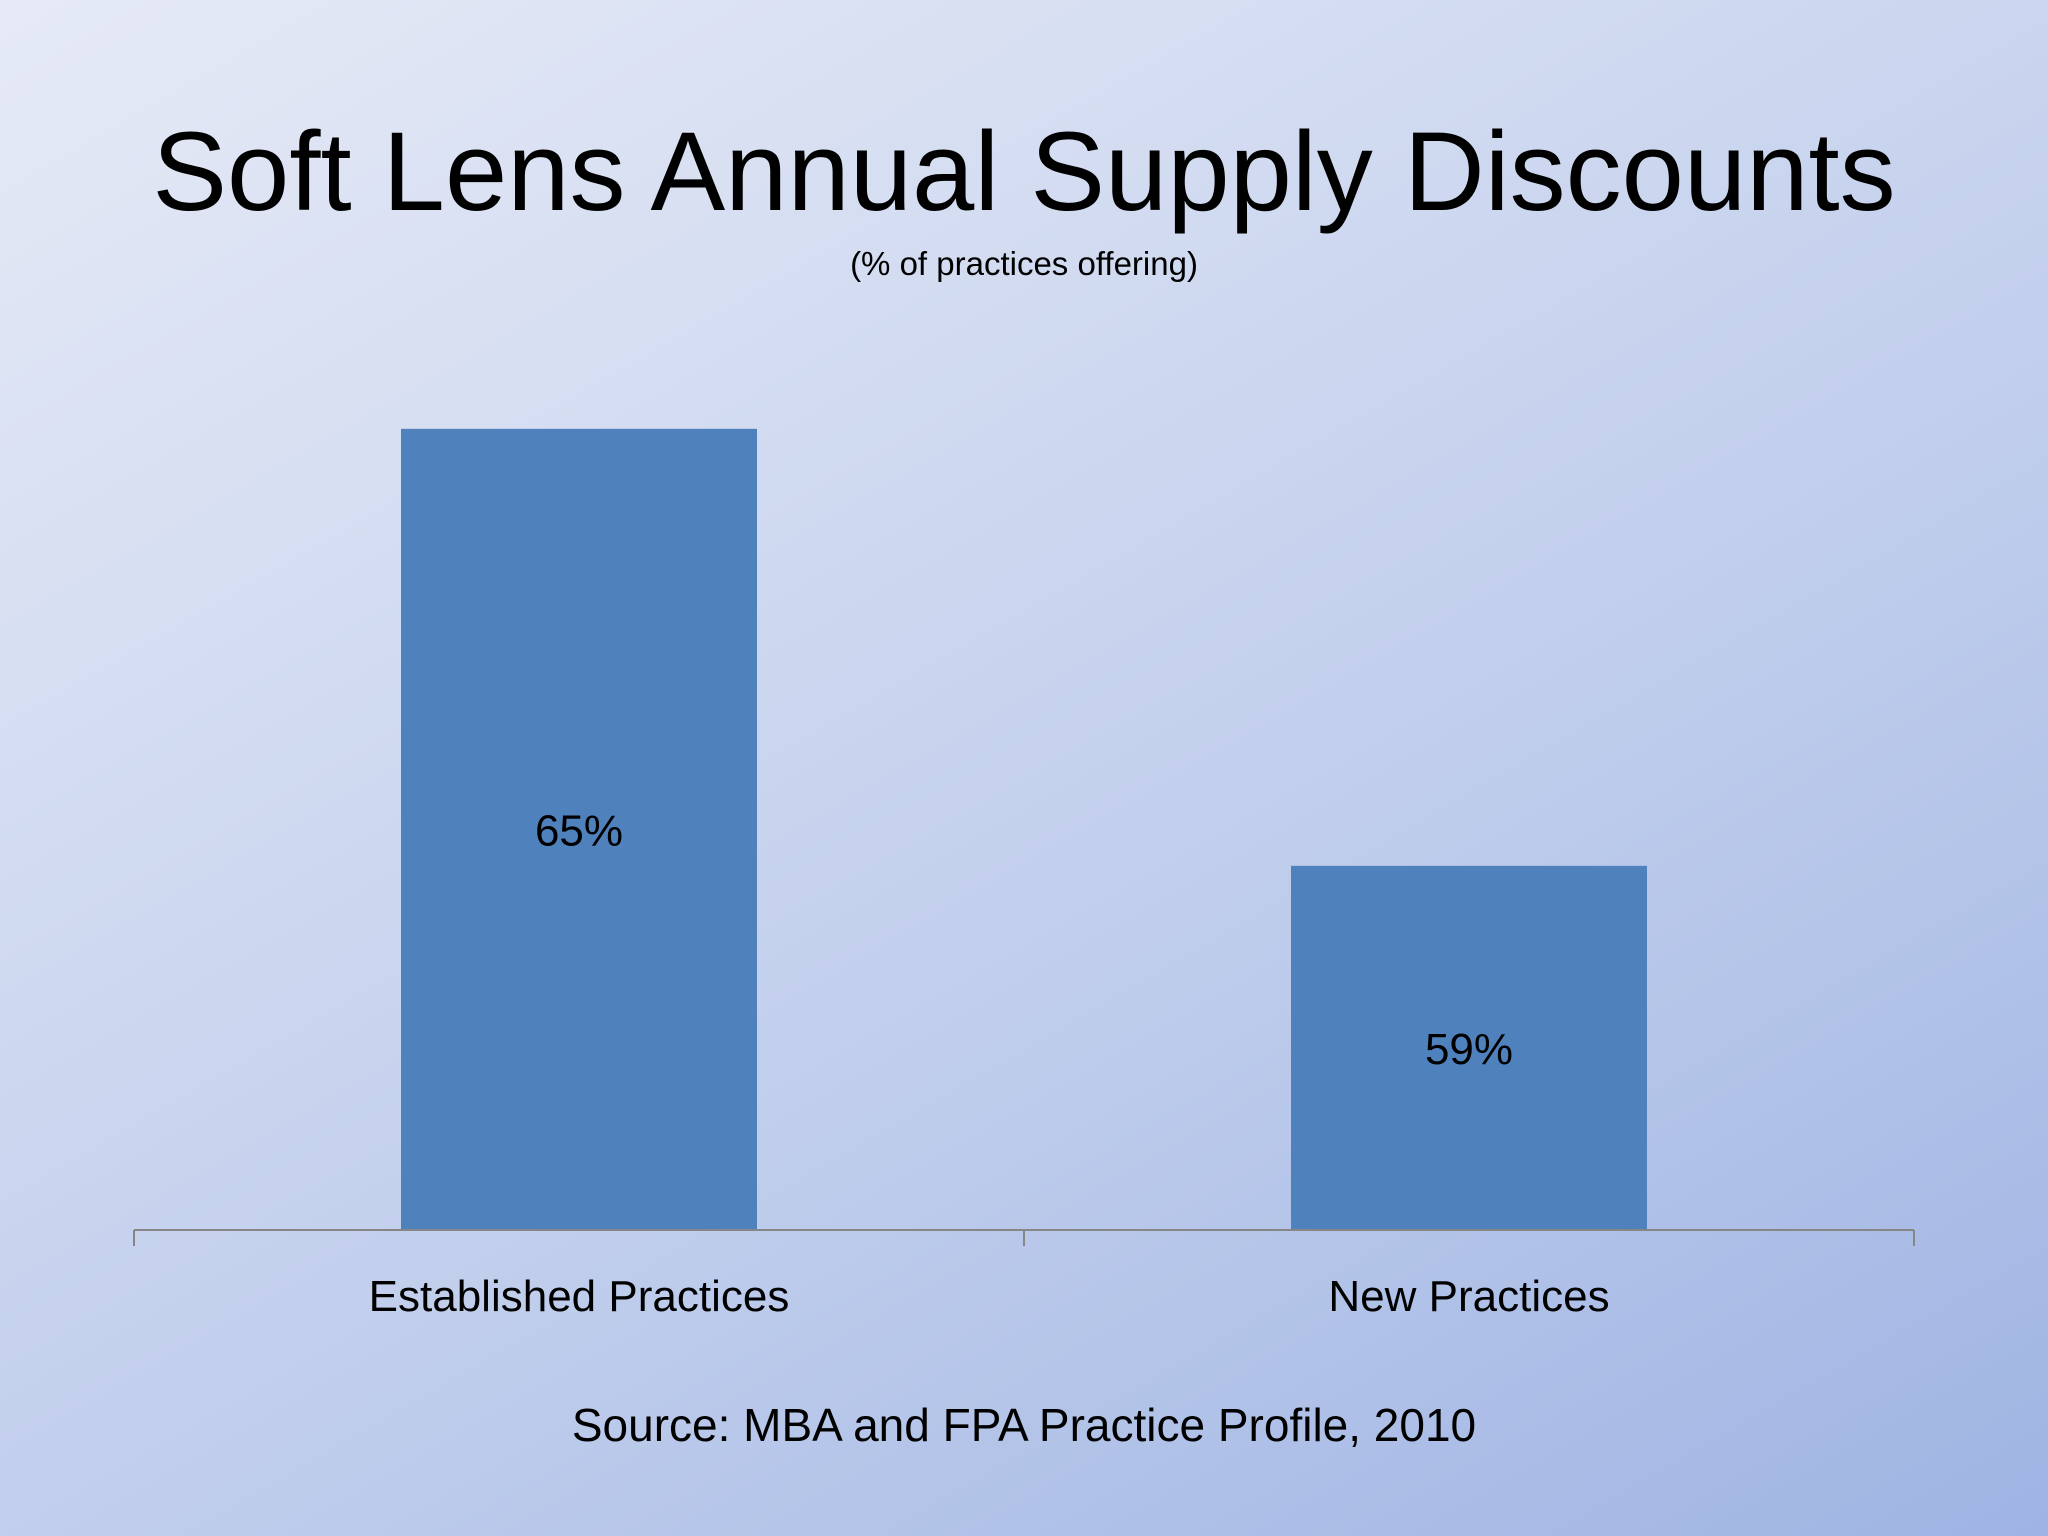 Image resolution: width=2048 pixels, height=1536 pixels. Describe the element at coordinates (579, 1296) in the screenshot. I see `category-label-1: Established Practices` at that location.